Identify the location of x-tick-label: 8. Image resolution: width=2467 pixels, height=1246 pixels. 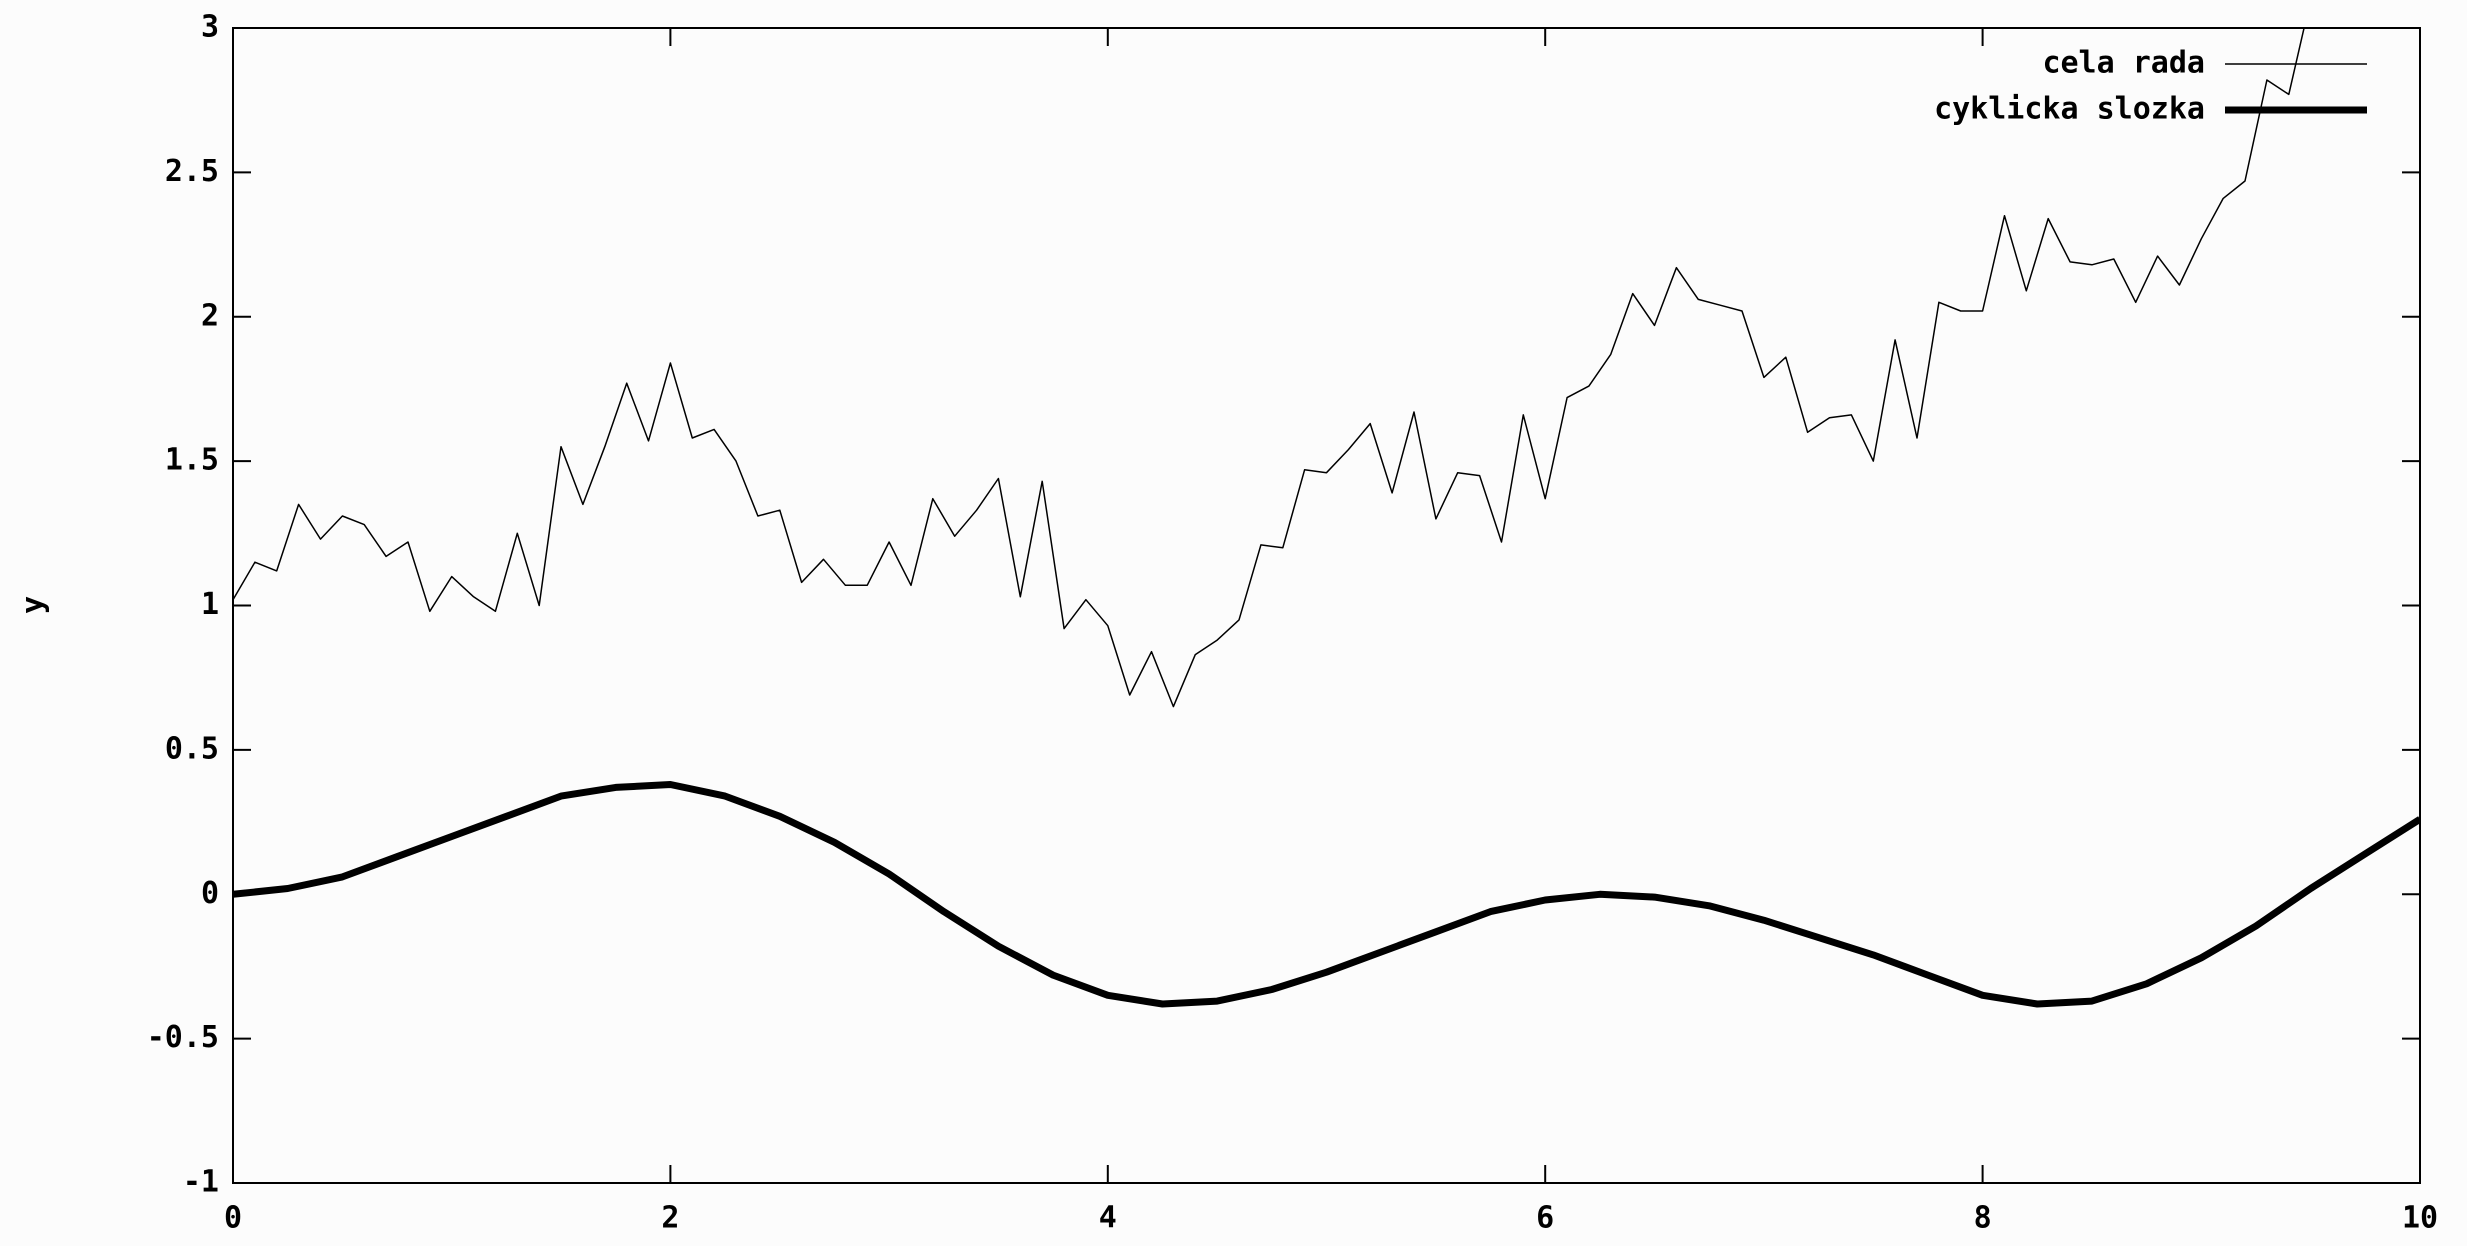
(1983, 1218).